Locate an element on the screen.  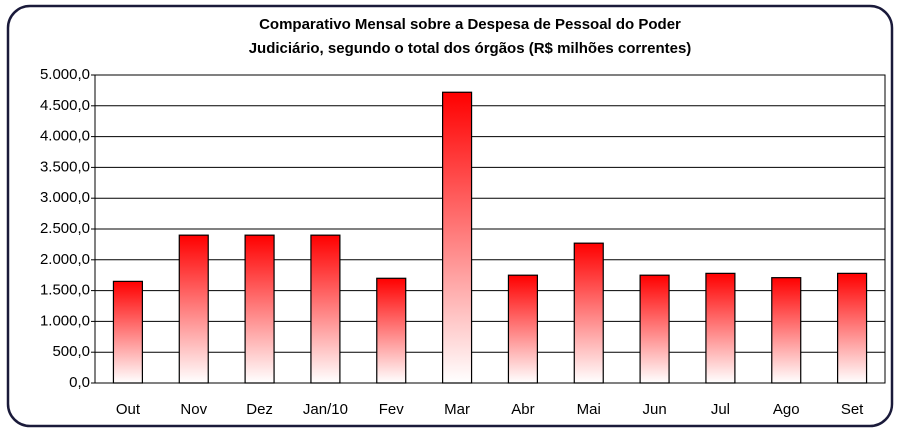
y-tick-label: 5.000,0 is located at coordinates (65, 74).